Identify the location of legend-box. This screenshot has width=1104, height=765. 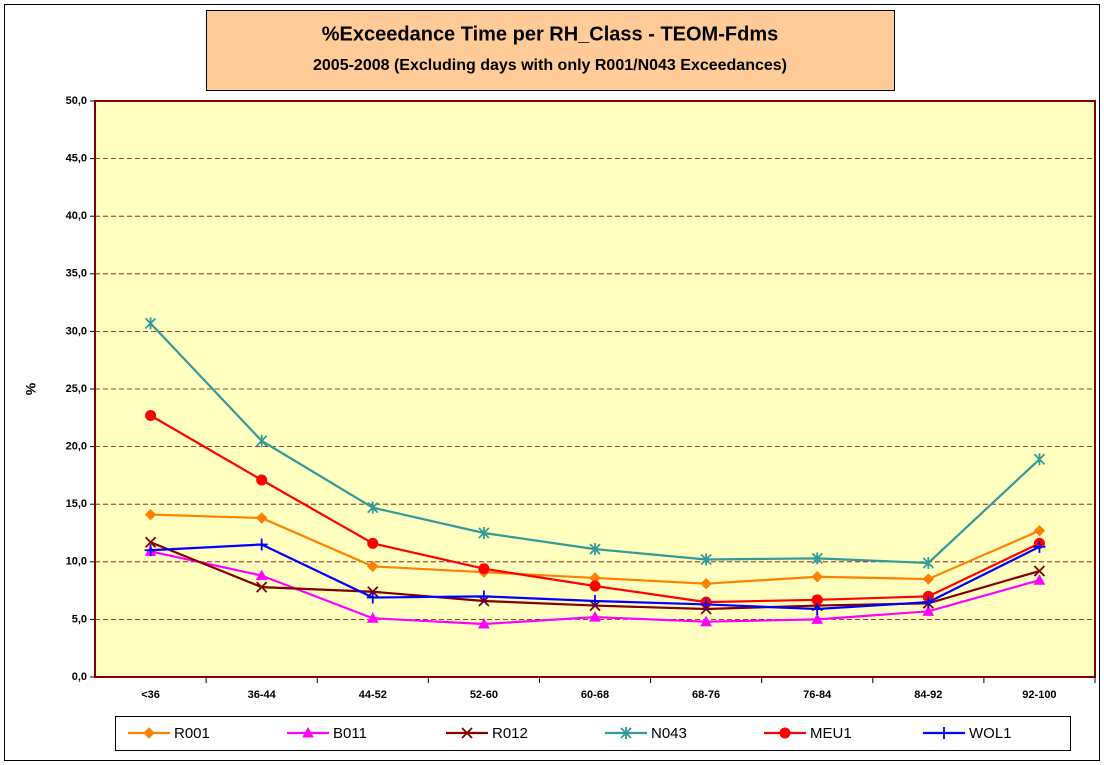
(593, 733).